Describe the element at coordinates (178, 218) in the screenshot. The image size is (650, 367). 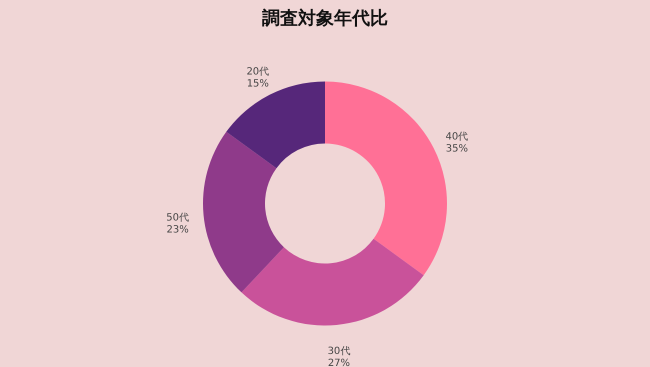
I see `slice-label: 50代` at that location.